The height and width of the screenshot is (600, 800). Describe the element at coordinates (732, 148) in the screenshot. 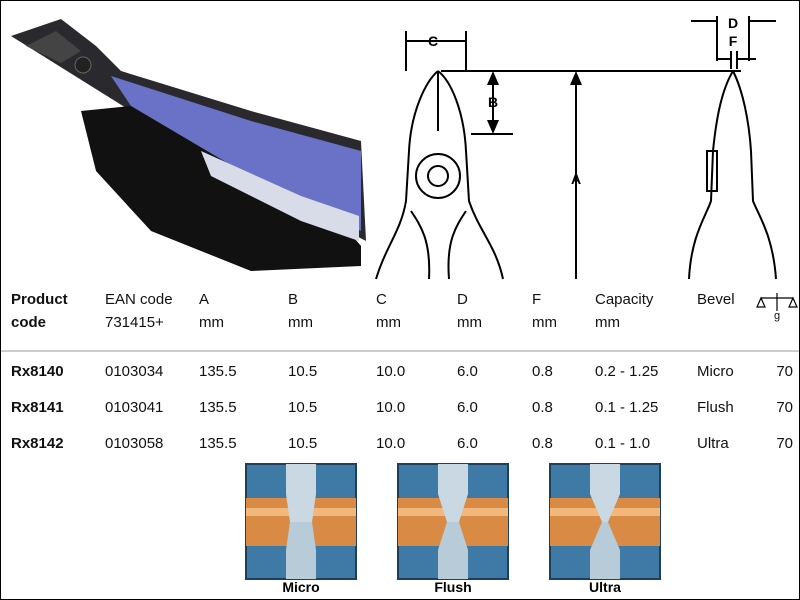

I see `side-view-drawing` at that location.